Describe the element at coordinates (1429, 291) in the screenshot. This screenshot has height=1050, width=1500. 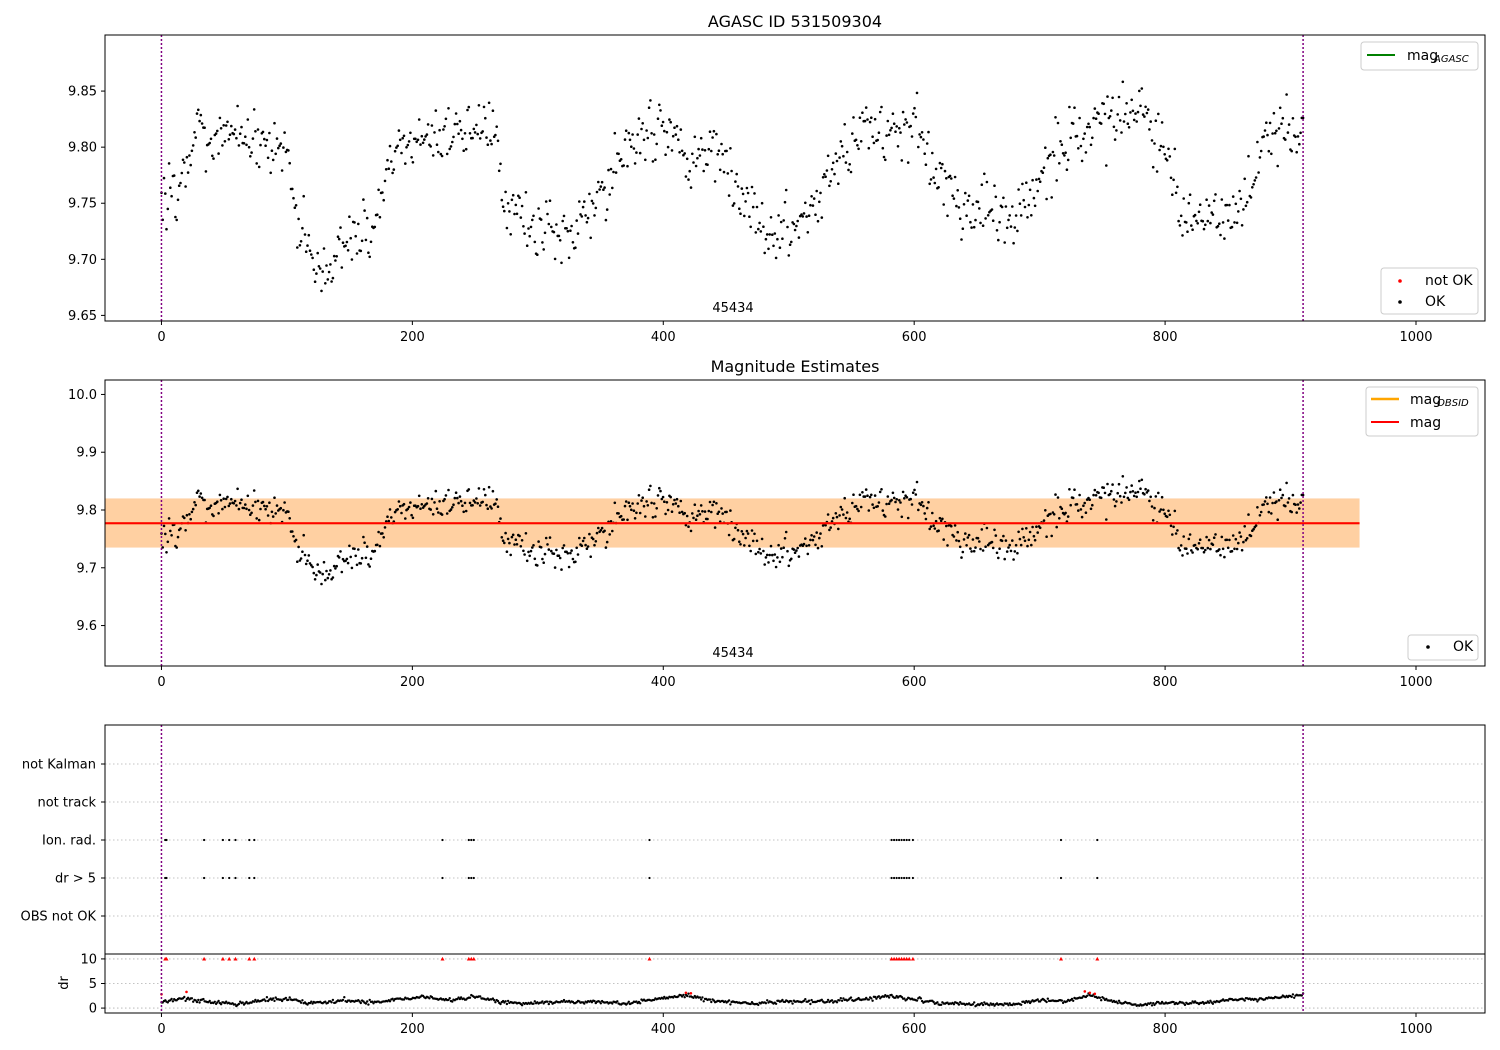
I see `agasc-point-legend: not OK OK` at that location.